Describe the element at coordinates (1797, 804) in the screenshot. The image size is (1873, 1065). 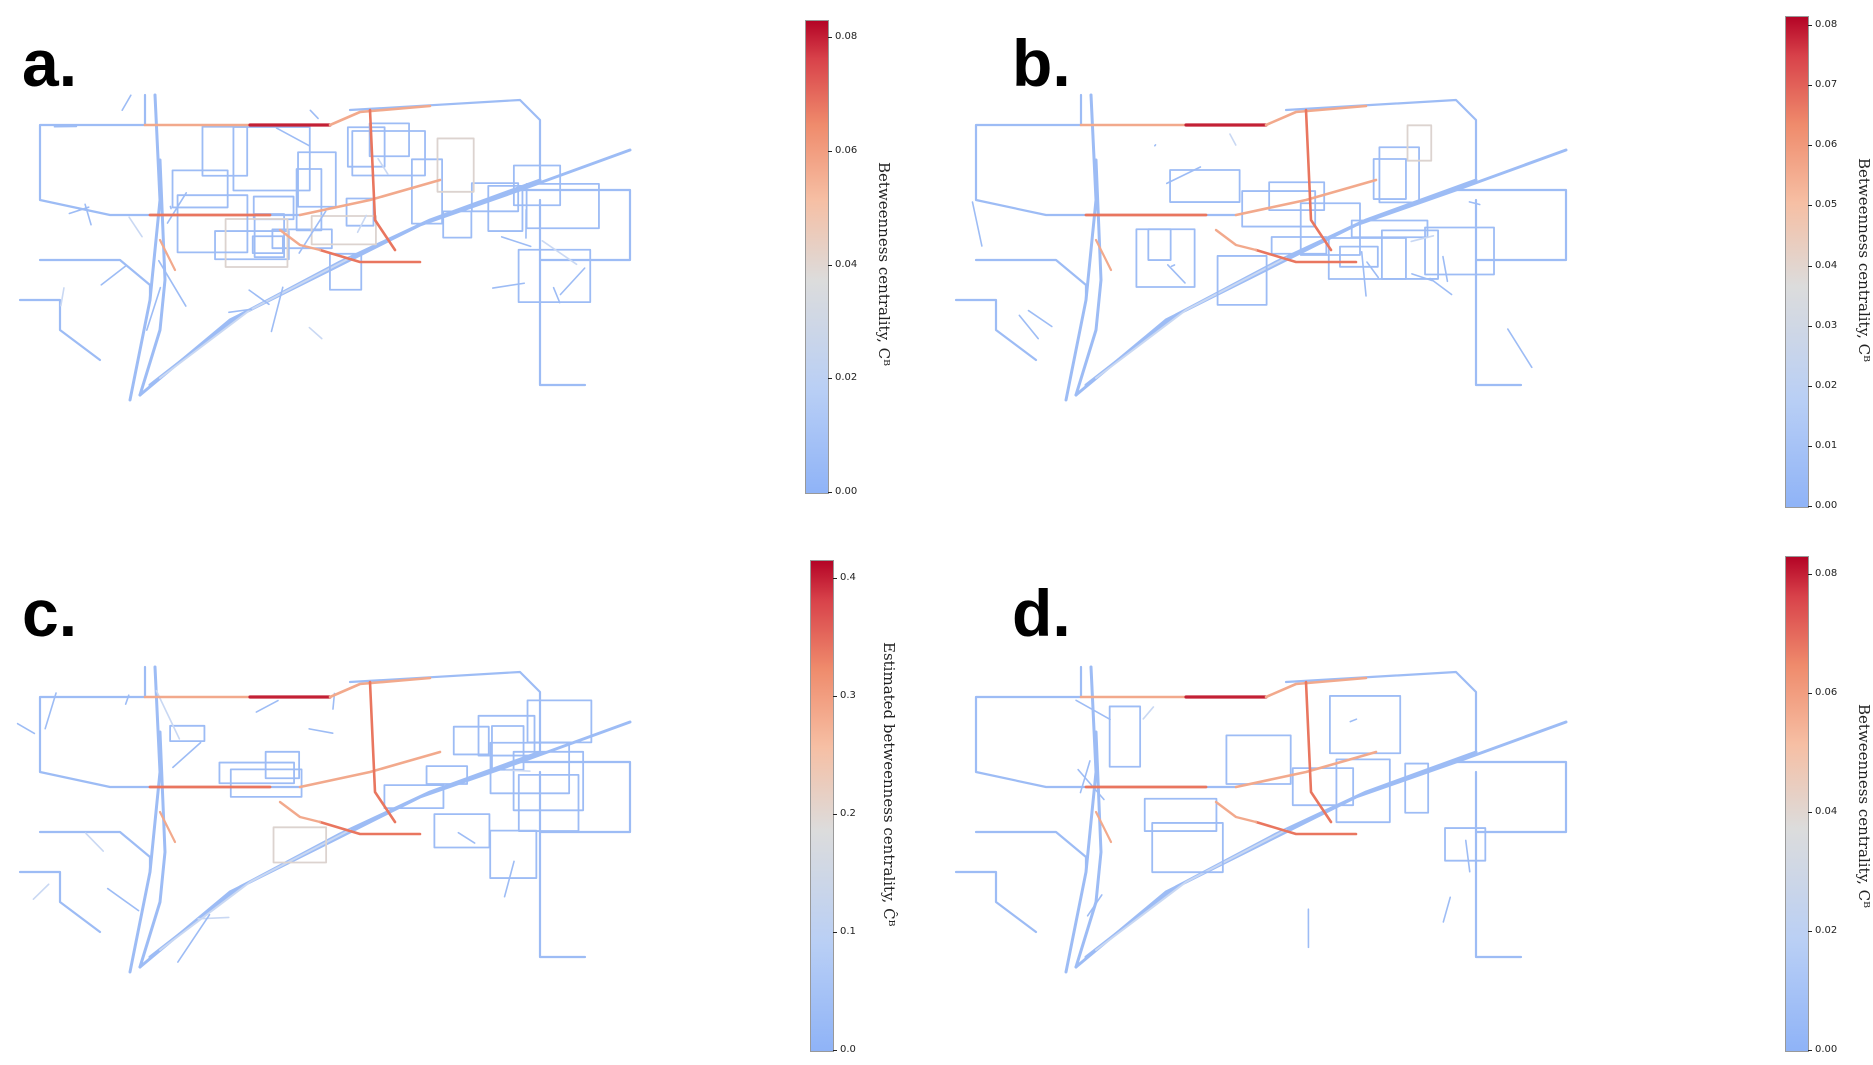
I see `colorbar-gradient-d` at that location.